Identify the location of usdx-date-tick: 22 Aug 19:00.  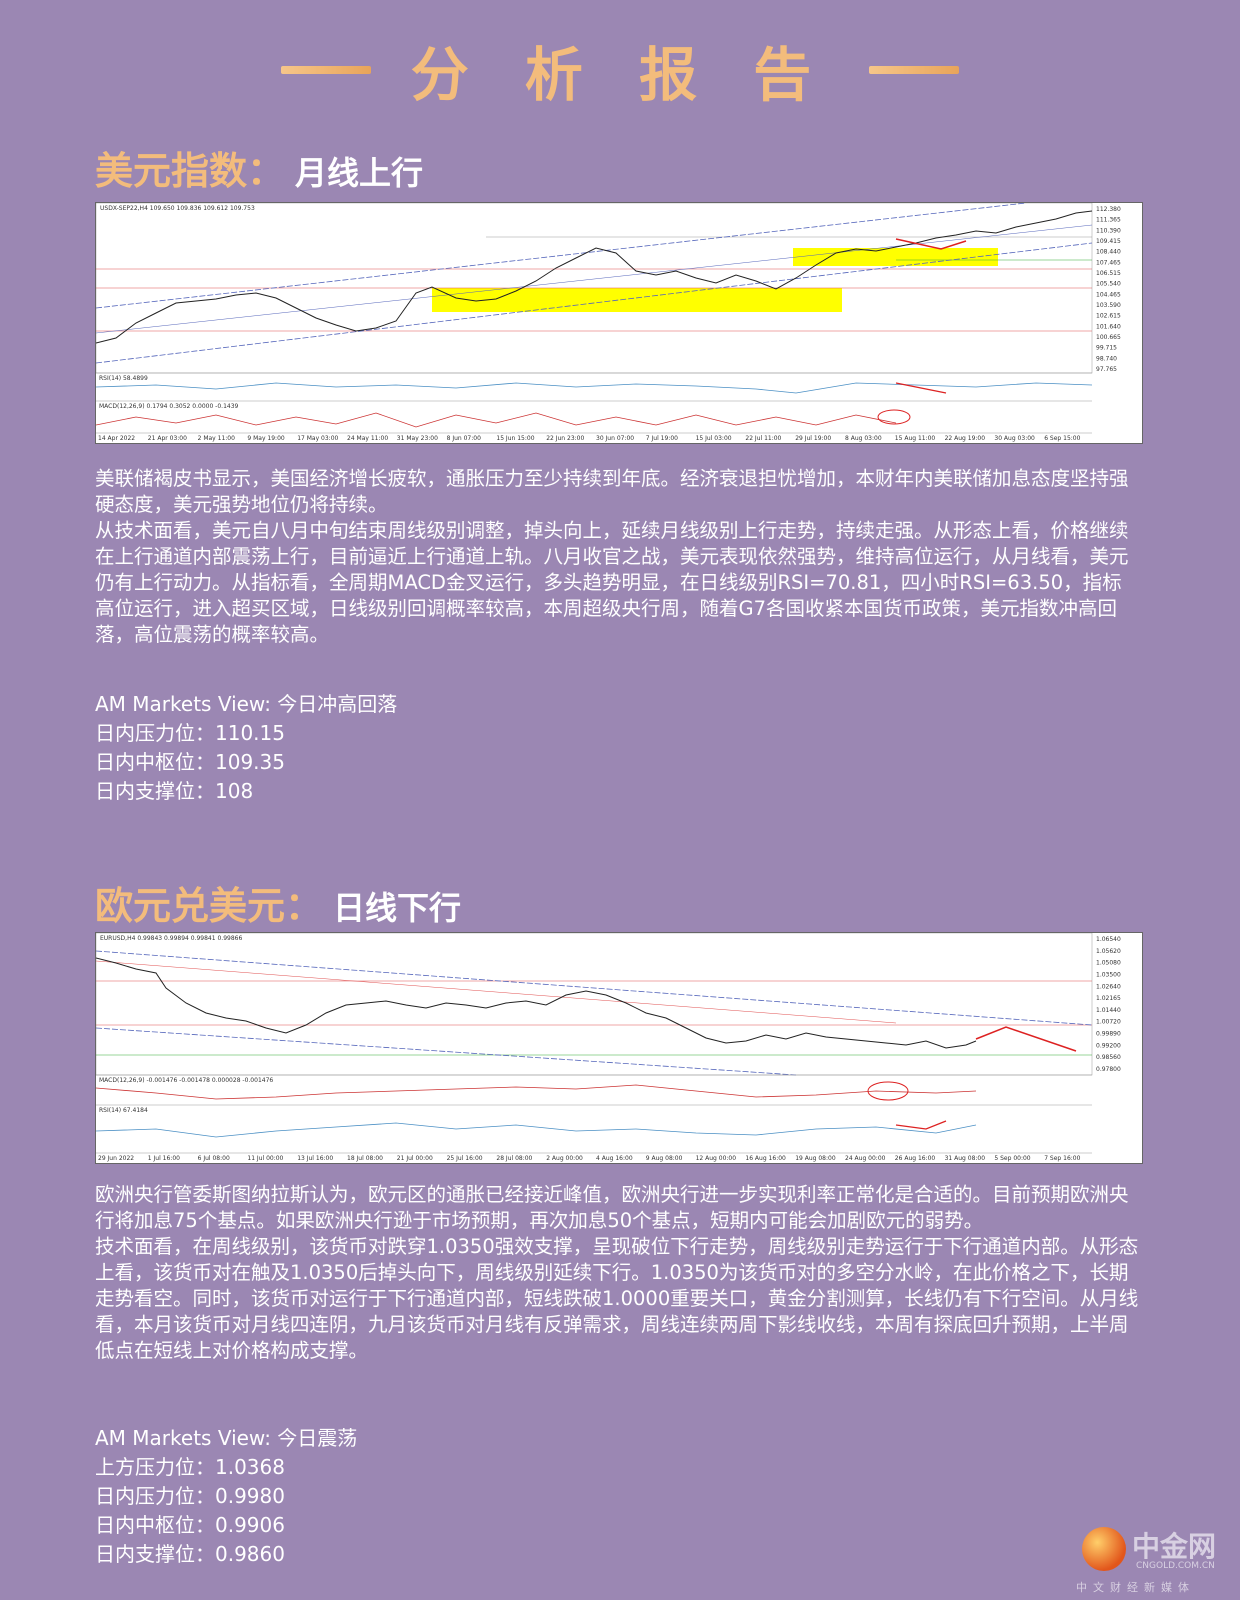
(965, 438).